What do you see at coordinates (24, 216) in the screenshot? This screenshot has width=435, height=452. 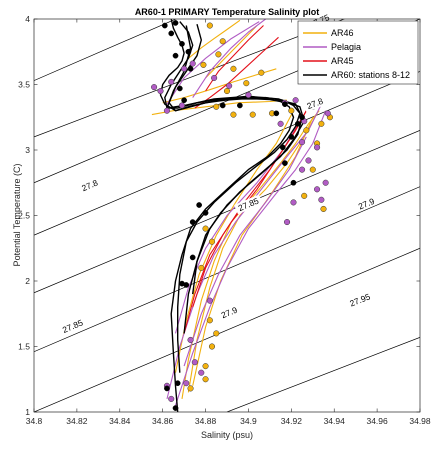 I see `y-tick-label: 2.5` at bounding box center [24, 216].